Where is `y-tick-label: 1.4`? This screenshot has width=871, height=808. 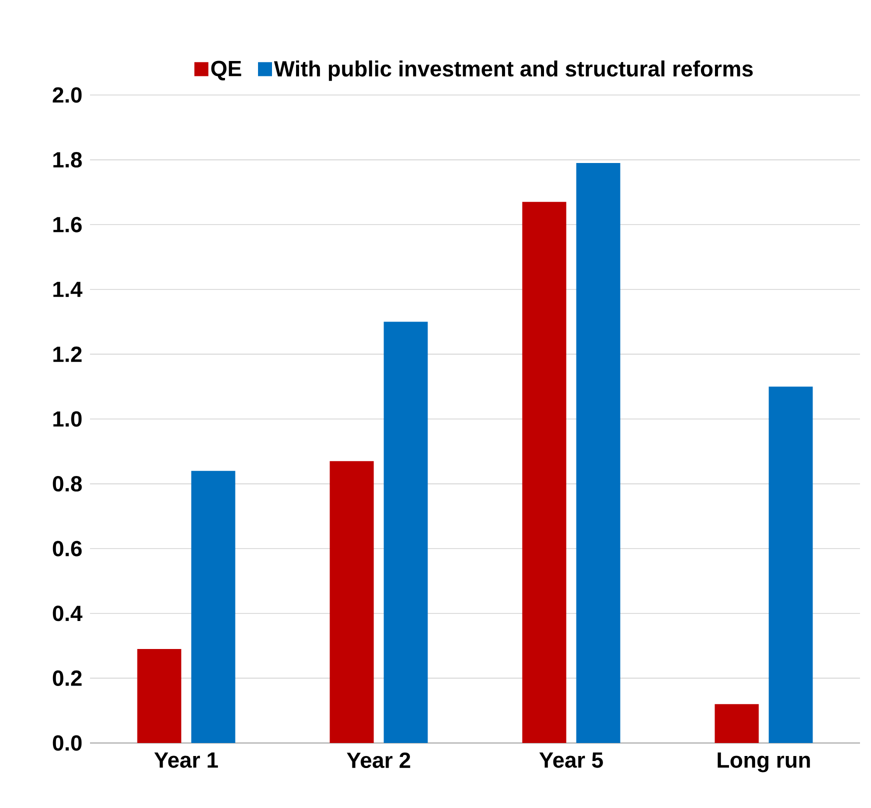 y-tick-label: 1.4 is located at coordinates (67, 289).